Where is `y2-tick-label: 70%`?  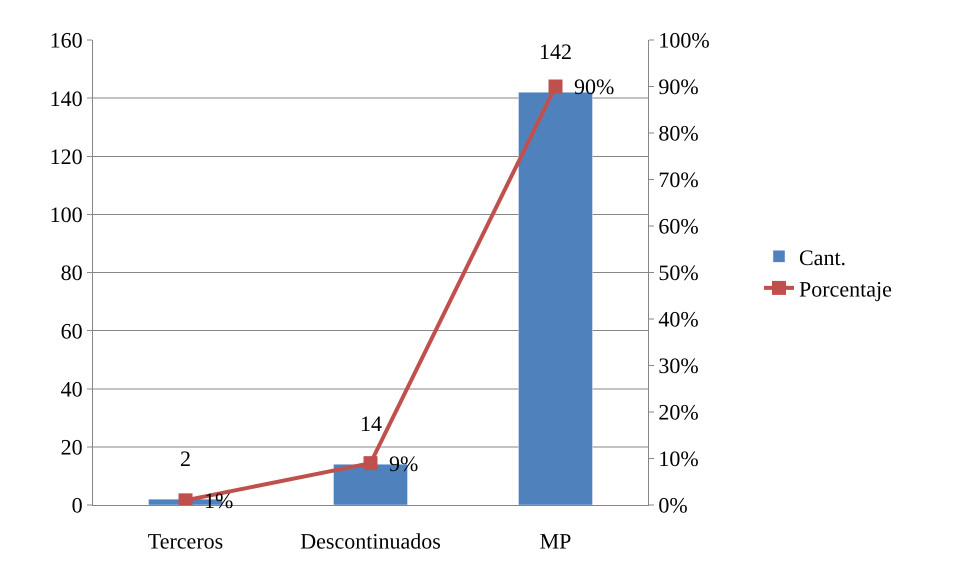
y2-tick-label: 70% is located at coordinates (678, 179).